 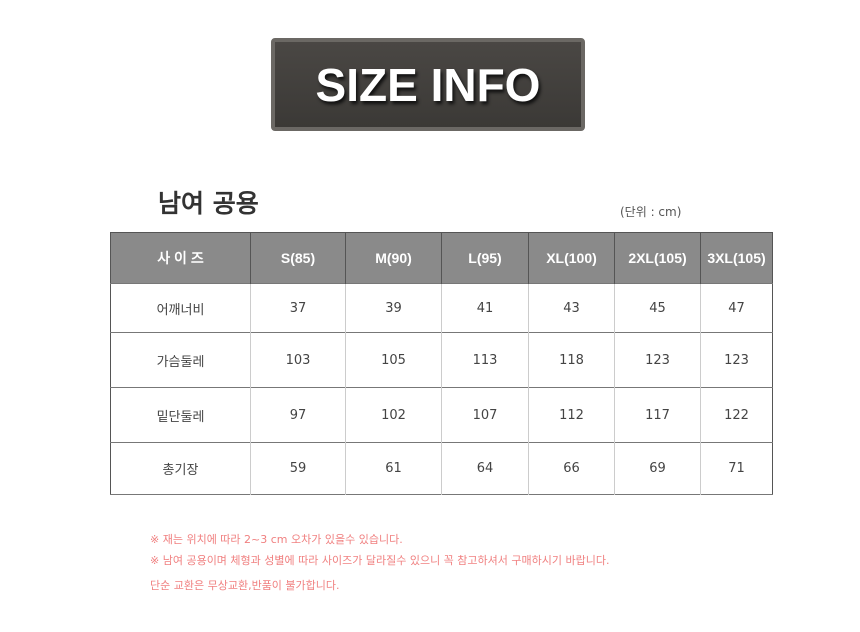 I want to click on size-value: 37, so click(x=298, y=308).